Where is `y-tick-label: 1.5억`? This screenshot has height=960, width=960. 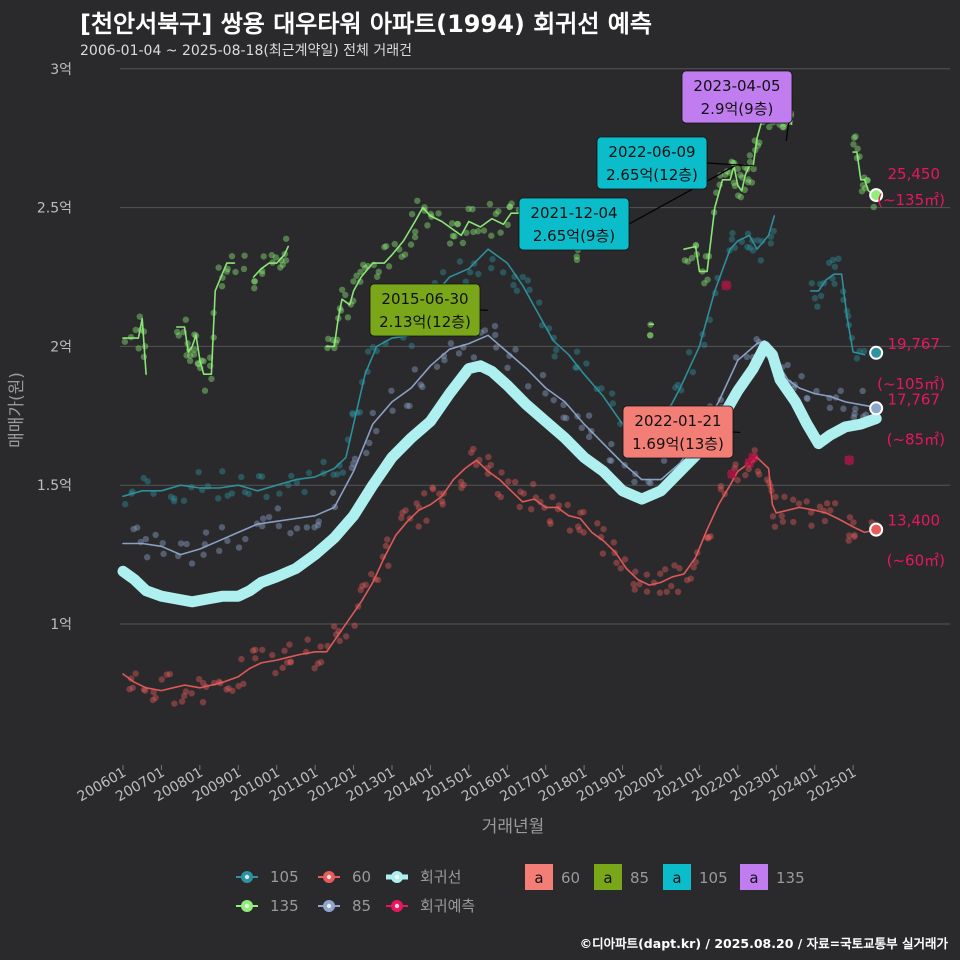 y-tick-label: 1.5억 is located at coordinates (54, 486).